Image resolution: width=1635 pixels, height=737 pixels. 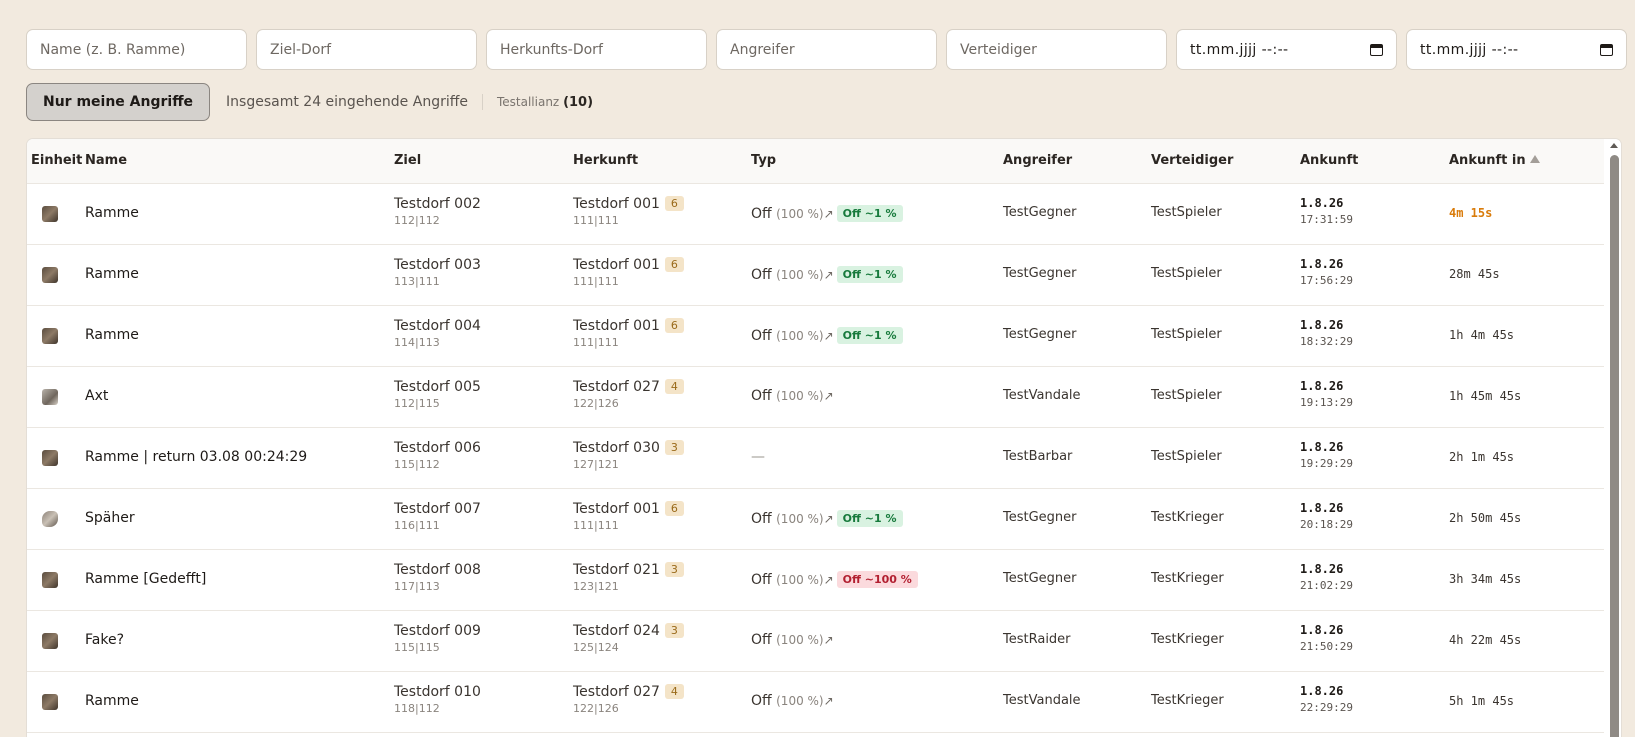 I want to click on target-village-link: Testdorf 005, so click(x=437, y=387).